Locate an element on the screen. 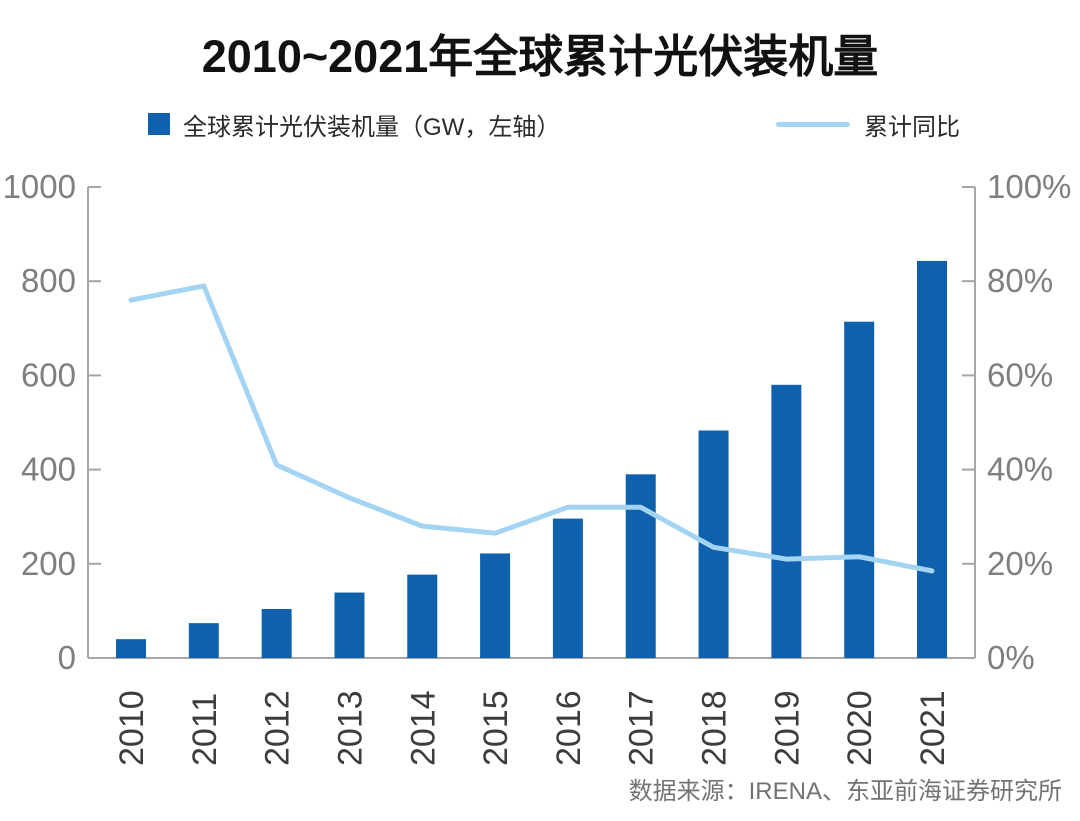  x-axis-label-2010: 2010 is located at coordinates (132, 728).